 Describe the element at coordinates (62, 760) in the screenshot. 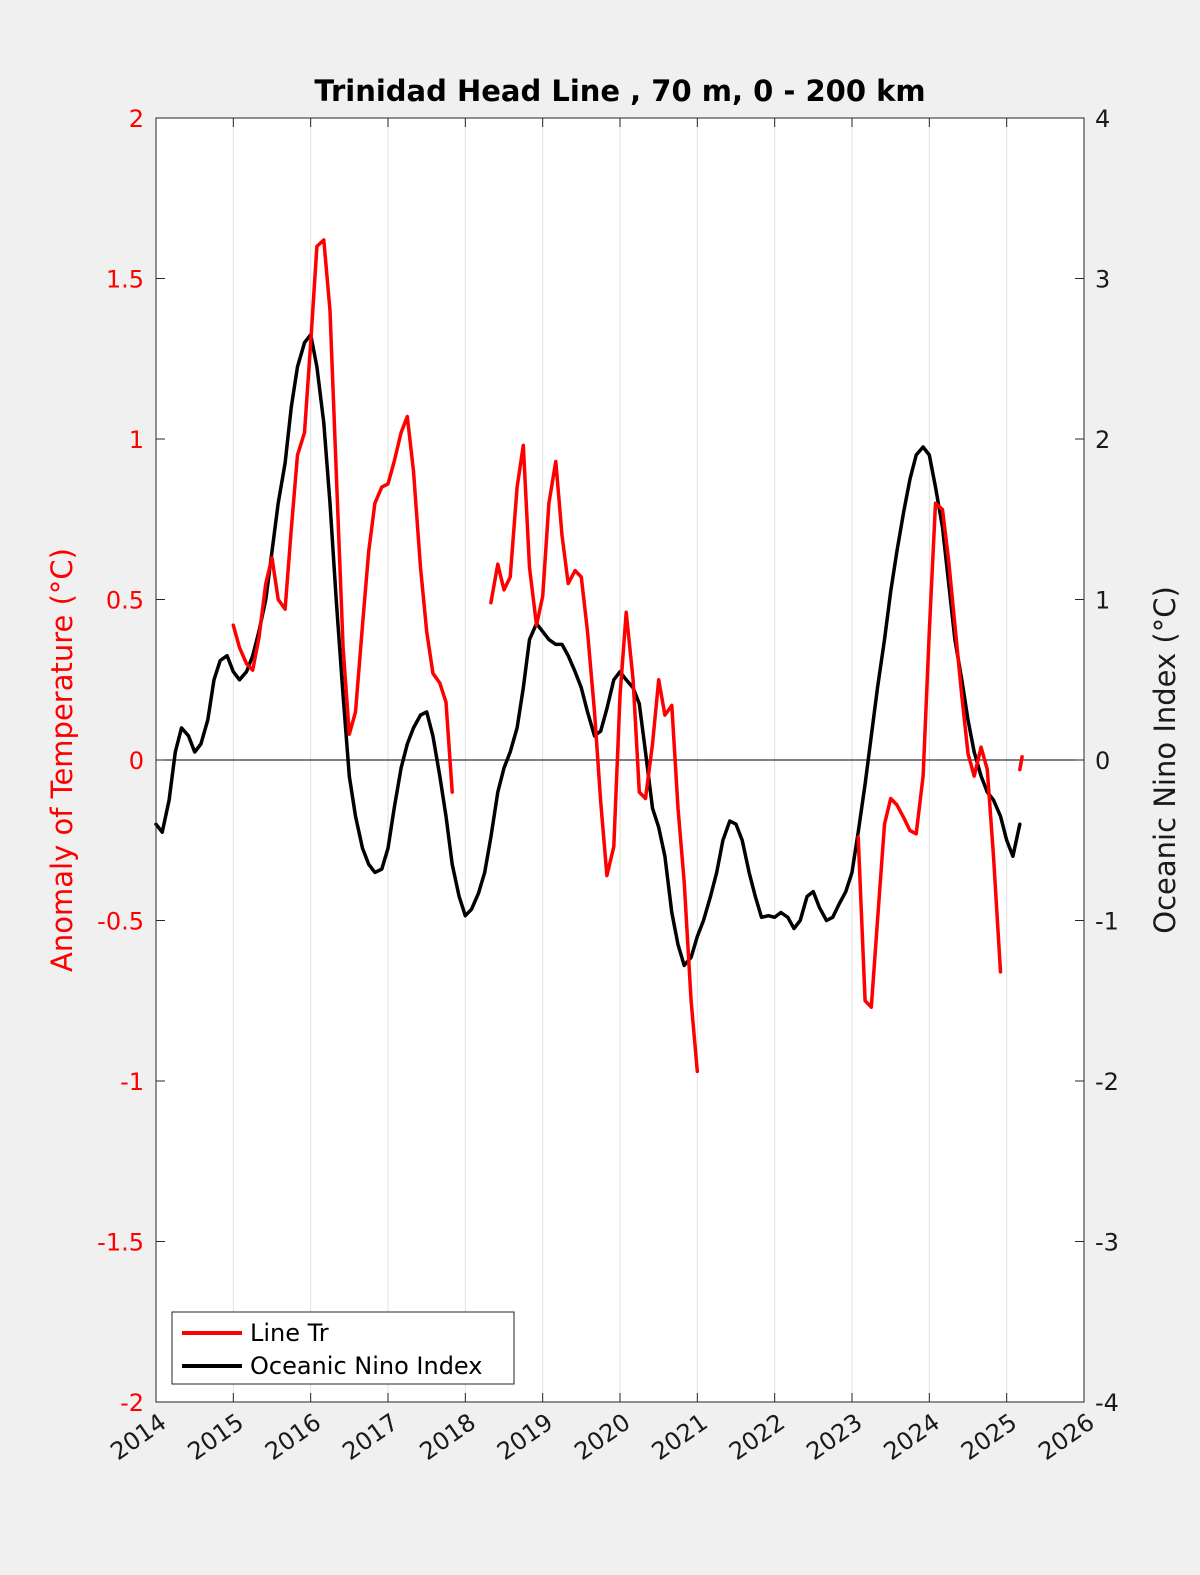

I see `y-axis-left-label: Anomaly of Temperature (°C)` at that location.